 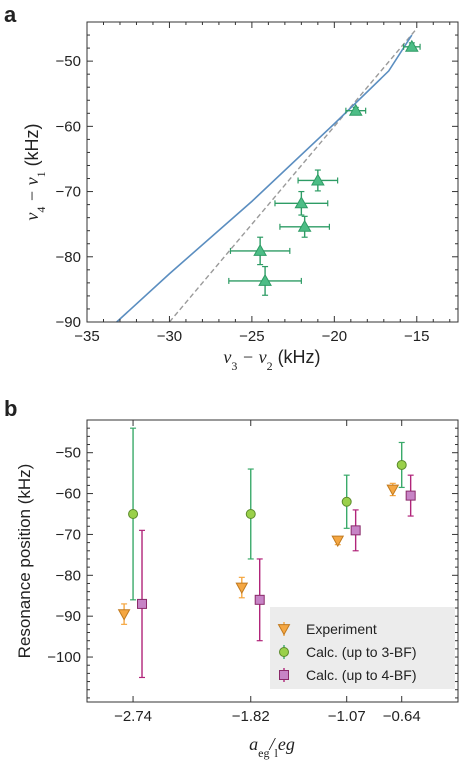 I want to click on x-tick-label: −35, so click(x=86, y=336).